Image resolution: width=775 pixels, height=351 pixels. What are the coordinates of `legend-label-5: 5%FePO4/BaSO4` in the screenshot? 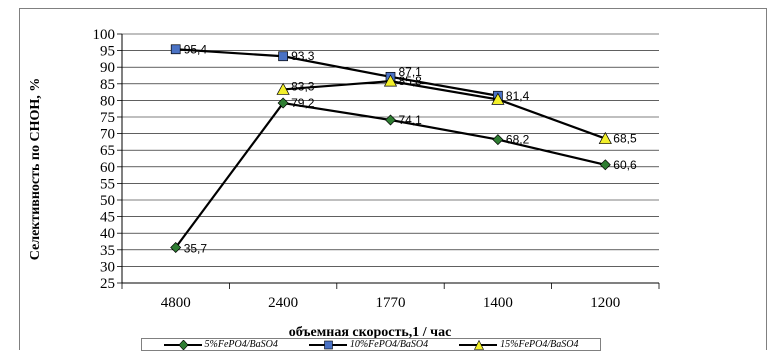 It's located at (241, 344).